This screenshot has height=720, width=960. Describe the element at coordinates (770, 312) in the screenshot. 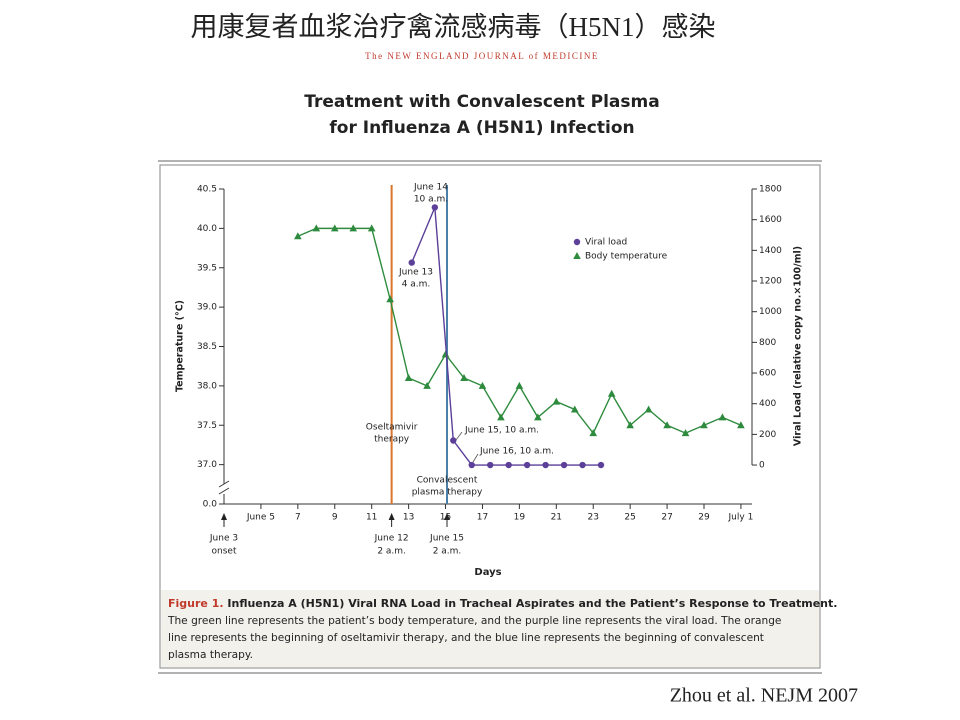

I see `y2-tick-label: 1000` at that location.